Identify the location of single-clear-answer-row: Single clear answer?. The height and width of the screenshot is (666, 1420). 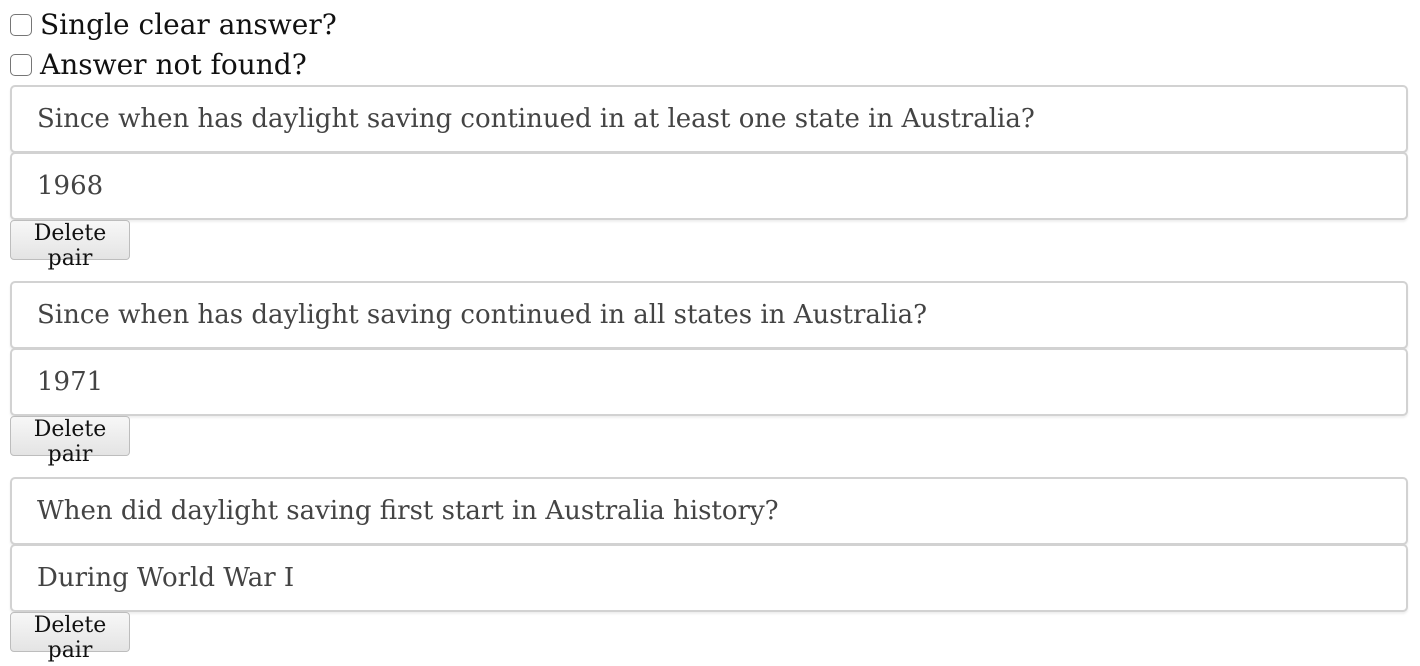
(173, 25).